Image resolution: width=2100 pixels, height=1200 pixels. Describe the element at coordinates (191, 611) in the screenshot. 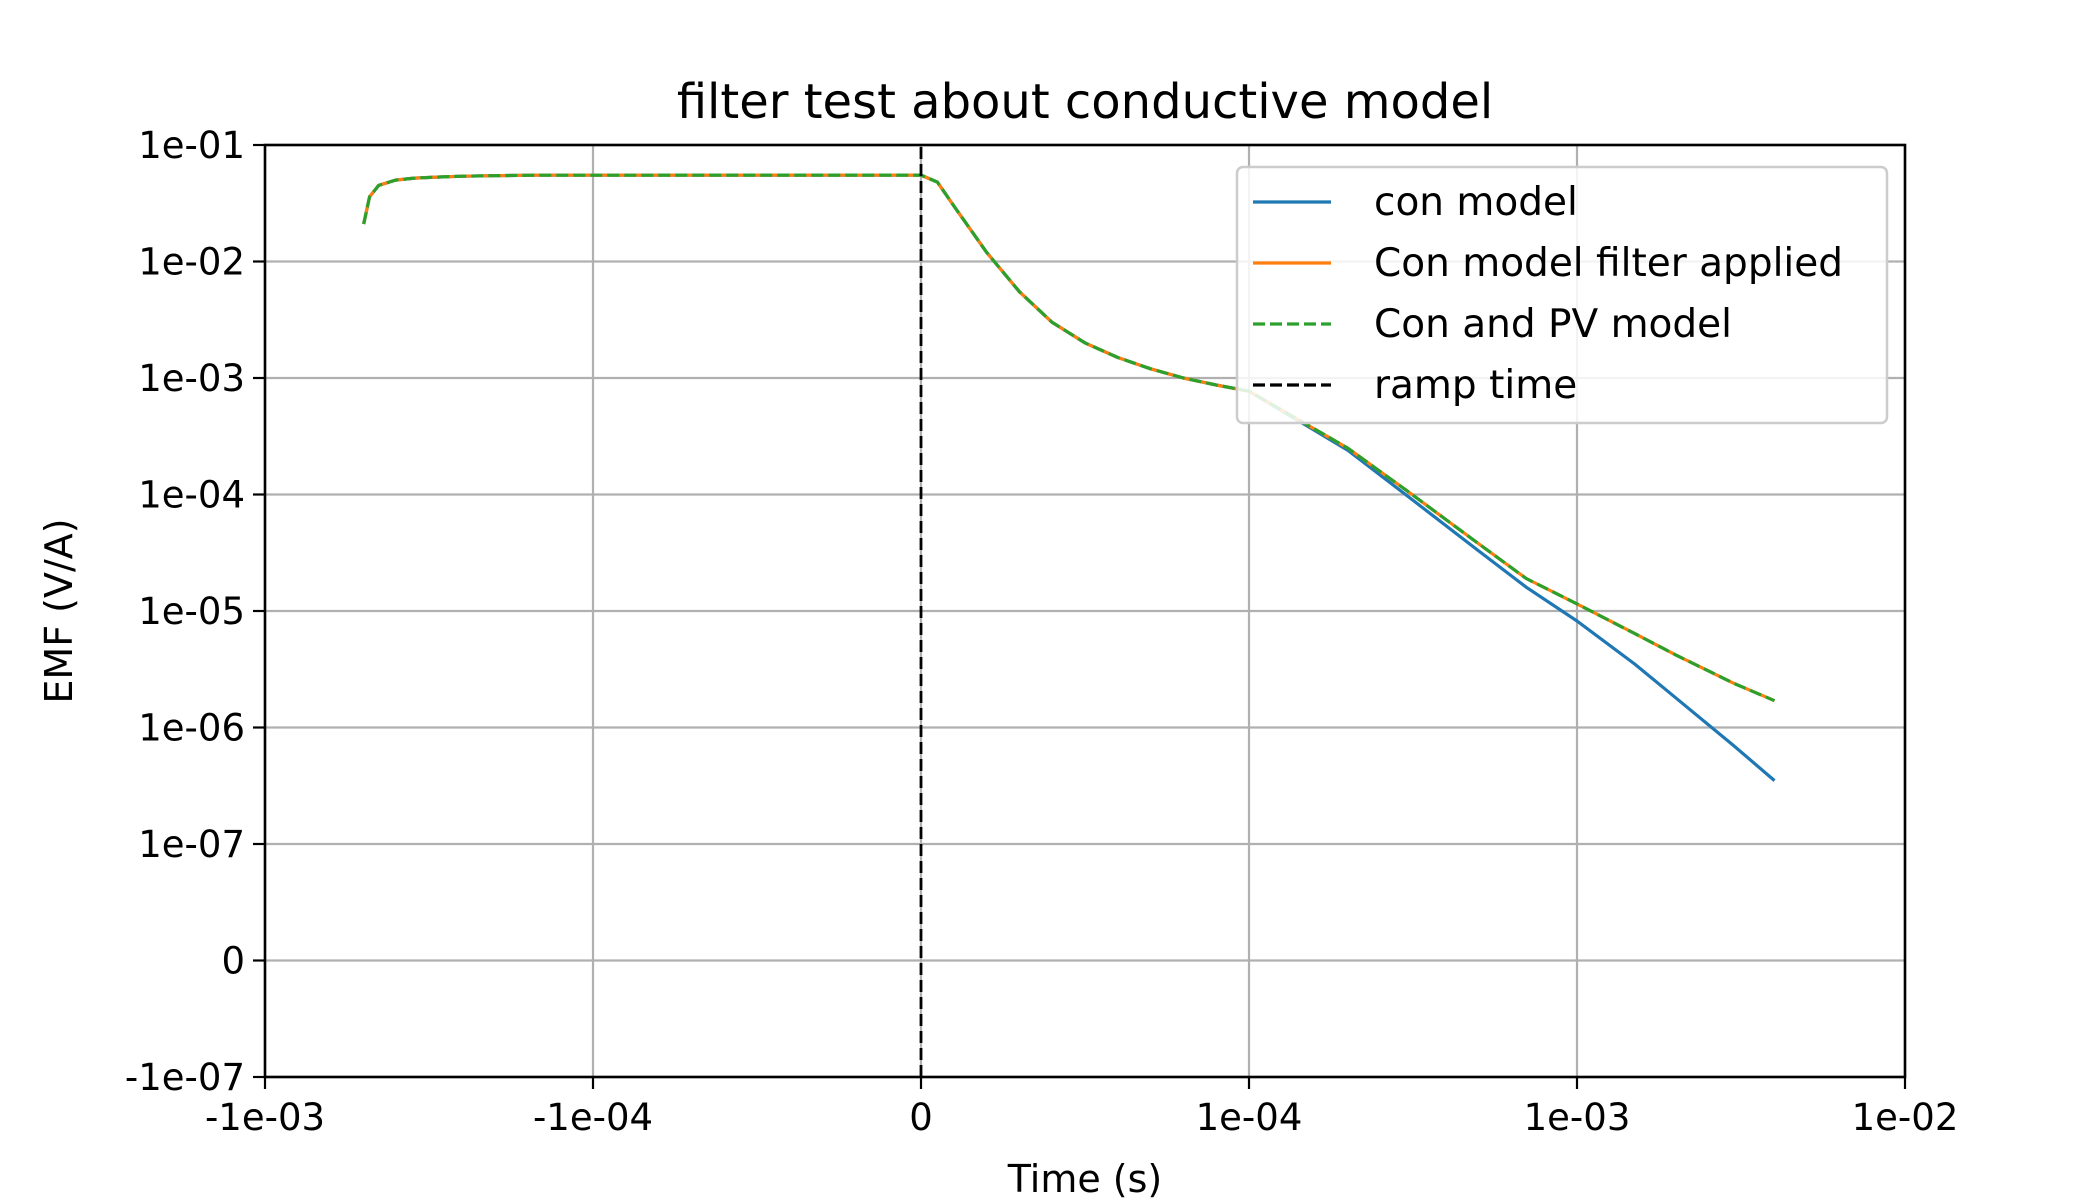

I see `y-tick-label: 1e-05` at that location.